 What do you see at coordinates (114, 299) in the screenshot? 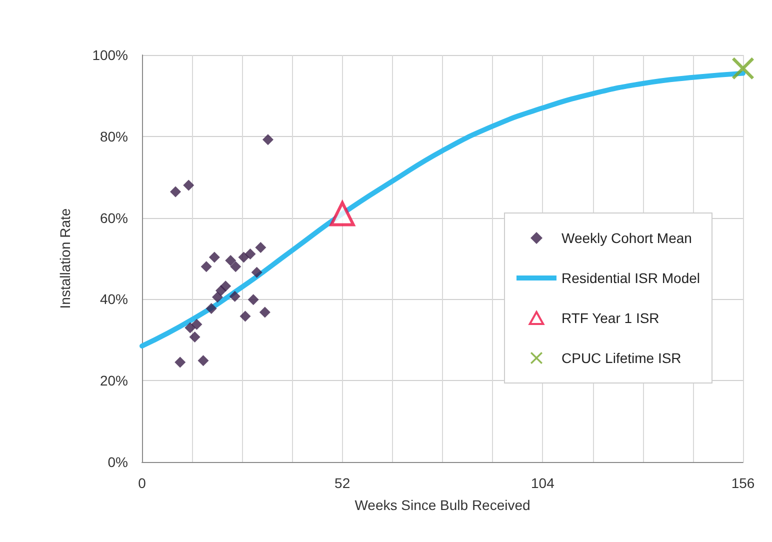
I see `y-tick-label: 40%` at bounding box center [114, 299].